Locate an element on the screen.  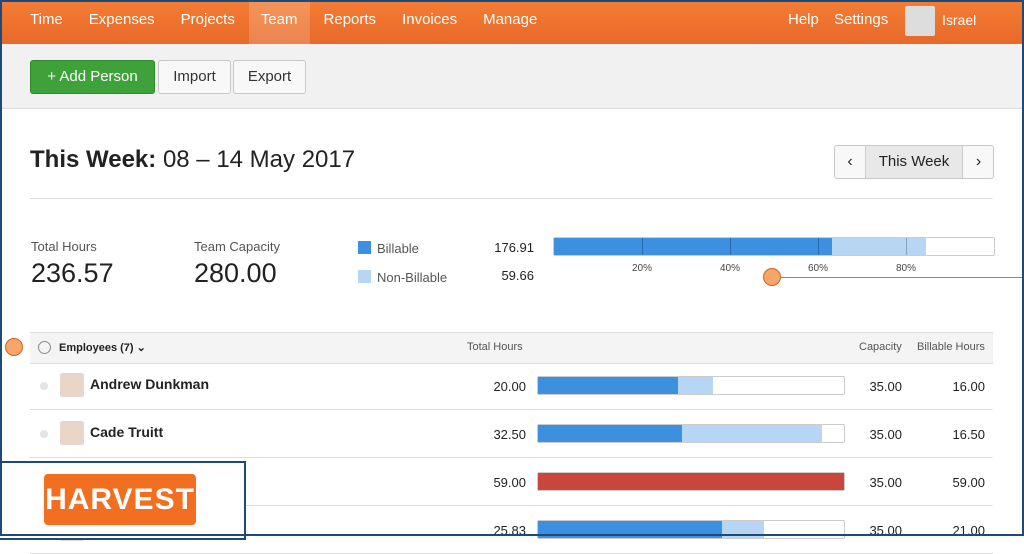
nav-item: Manage is located at coordinates (510, 19).